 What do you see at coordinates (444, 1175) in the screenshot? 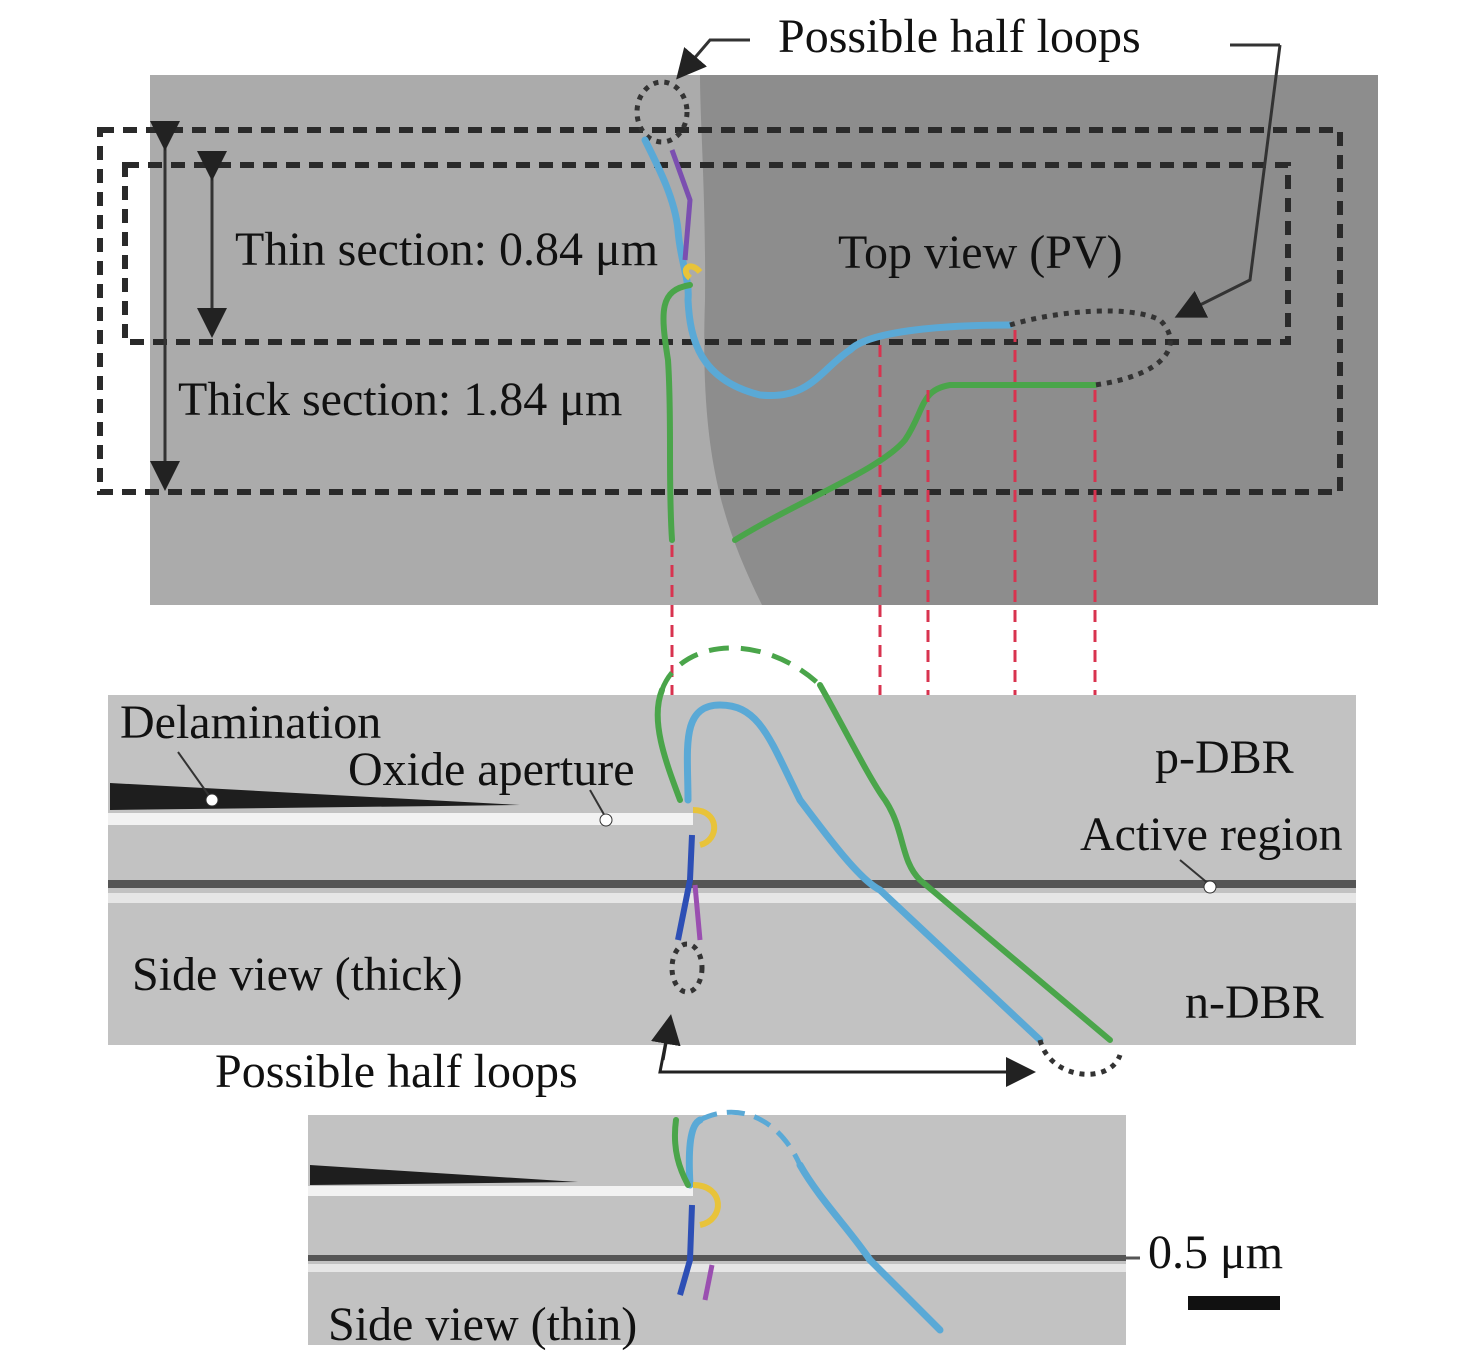
I see `delamination` at bounding box center [444, 1175].